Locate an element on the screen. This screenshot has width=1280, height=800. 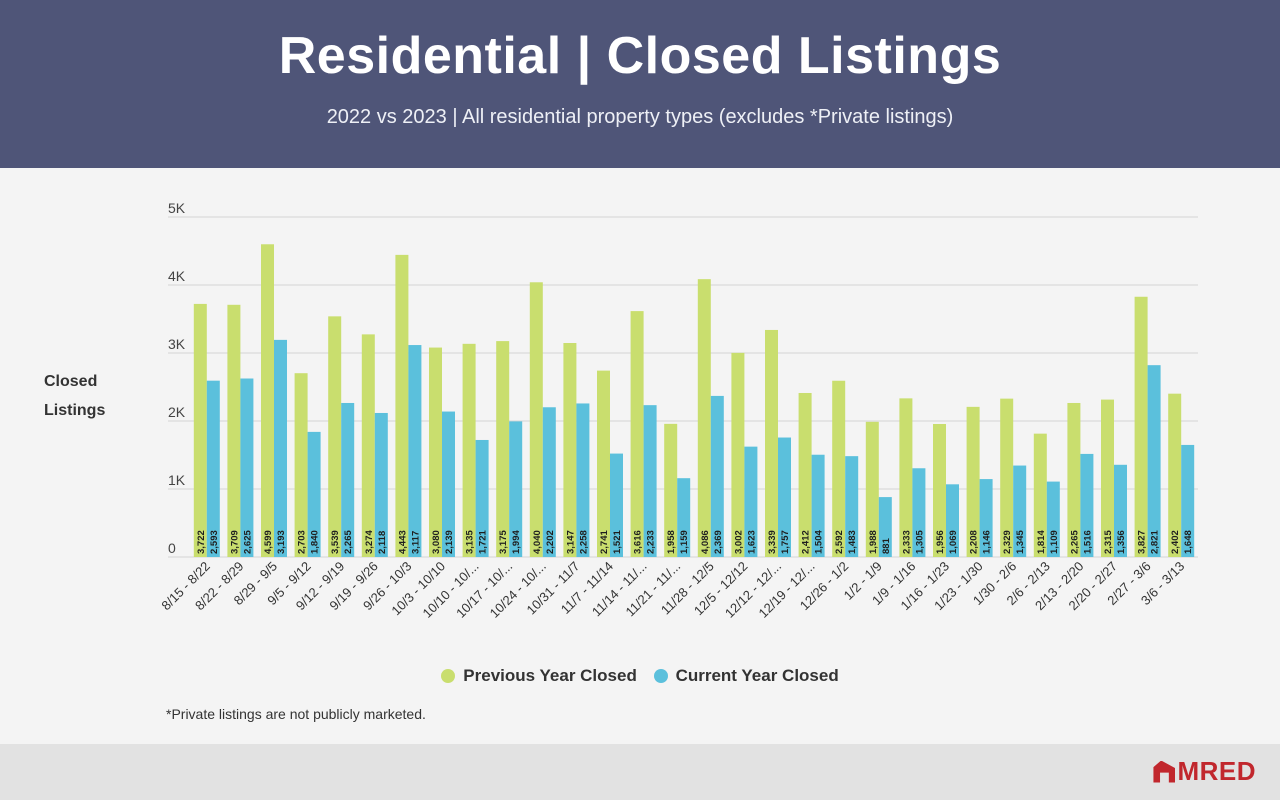
house-icon is located at coordinates (1164, 771).